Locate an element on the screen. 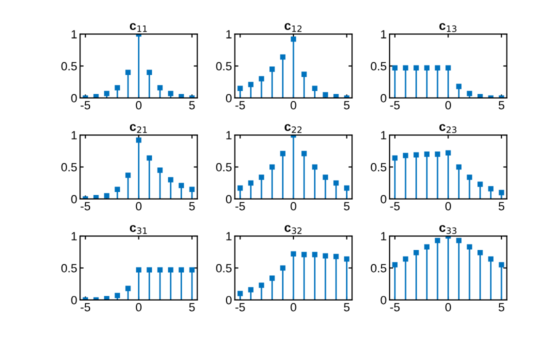 The height and width of the screenshot is (337, 560). chart-title: c$_{11}$ is located at coordinates (138, 27).